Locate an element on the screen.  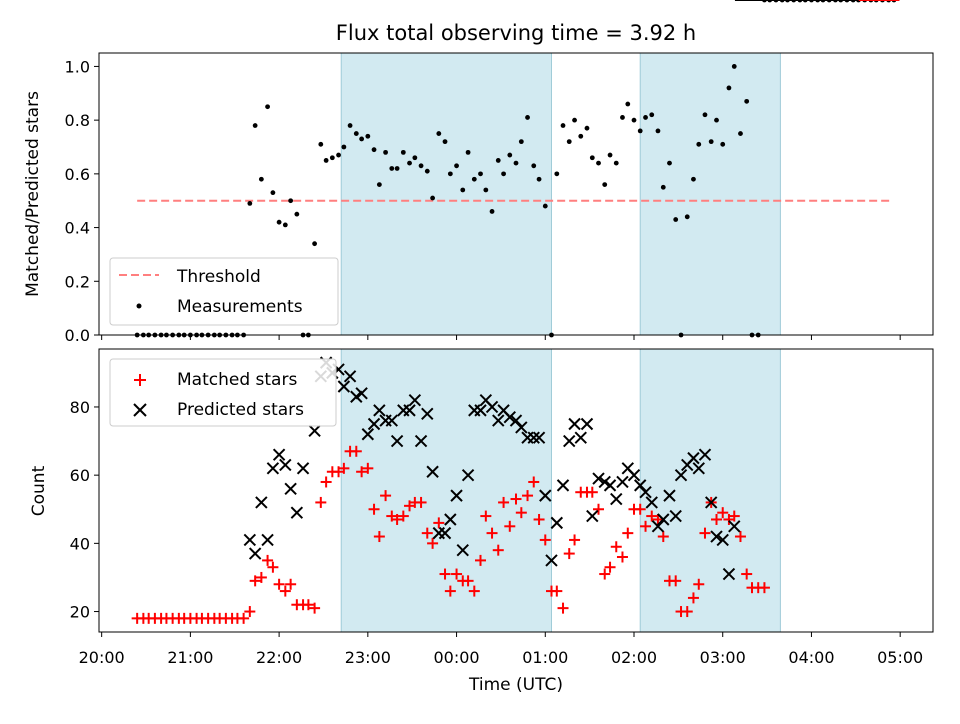
x-tick-label: 05:00 is located at coordinates (900, 657).